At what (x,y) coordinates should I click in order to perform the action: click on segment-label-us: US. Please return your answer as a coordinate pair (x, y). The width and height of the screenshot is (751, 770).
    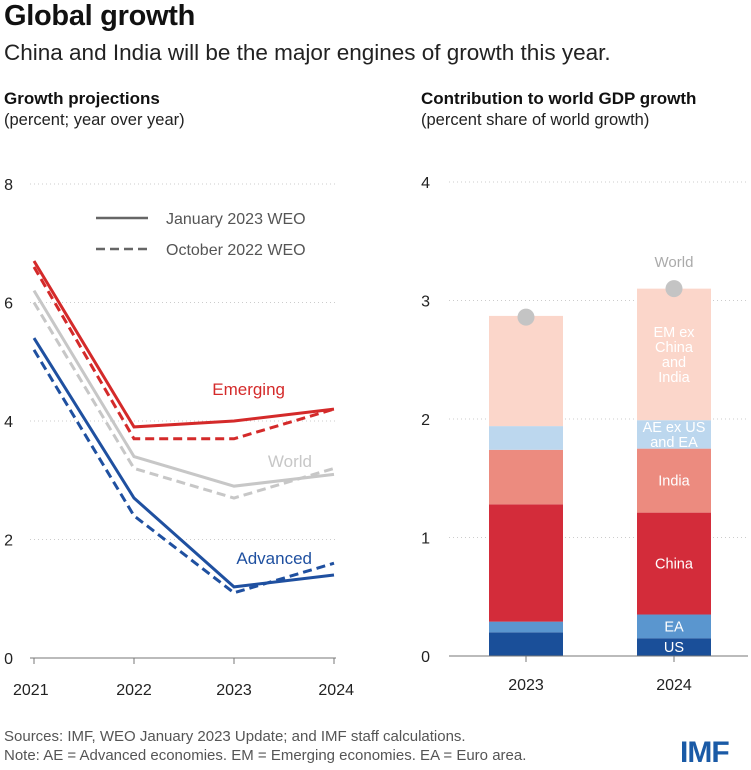
    Looking at the image, I should click on (674, 648).